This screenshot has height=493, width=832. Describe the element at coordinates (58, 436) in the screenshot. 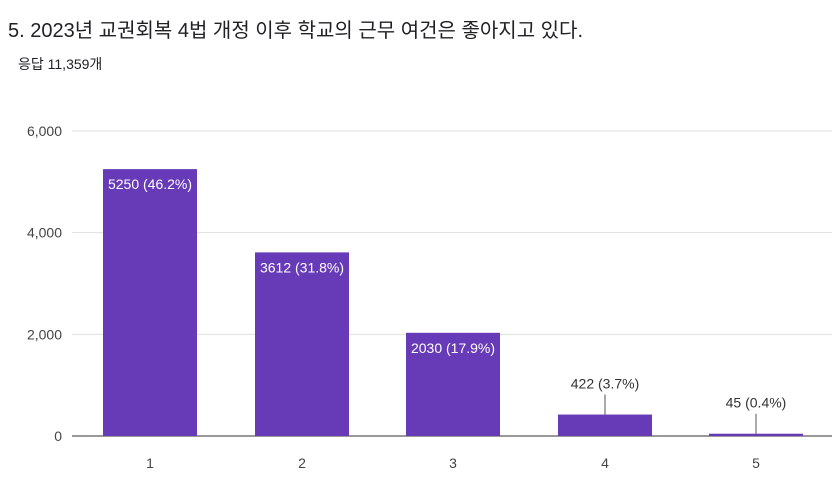

I see `y-tick-label: 0` at that location.